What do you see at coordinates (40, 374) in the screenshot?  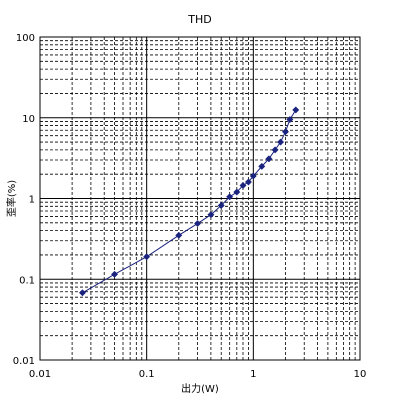 I see `x-tick-label: 0.01` at bounding box center [40, 374].